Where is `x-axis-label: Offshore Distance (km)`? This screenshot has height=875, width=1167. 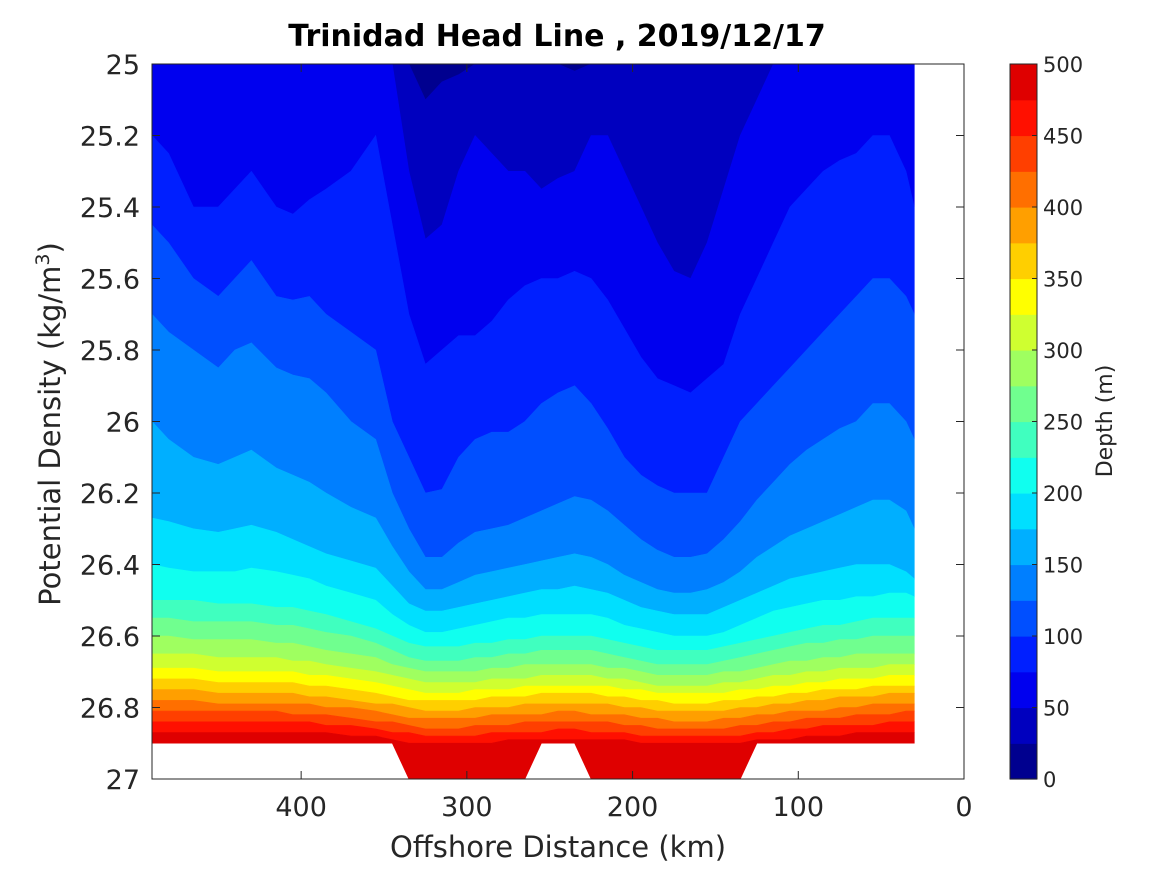 x-axis-label: Offshore Distance (km) is located at coordinates (558, 847).